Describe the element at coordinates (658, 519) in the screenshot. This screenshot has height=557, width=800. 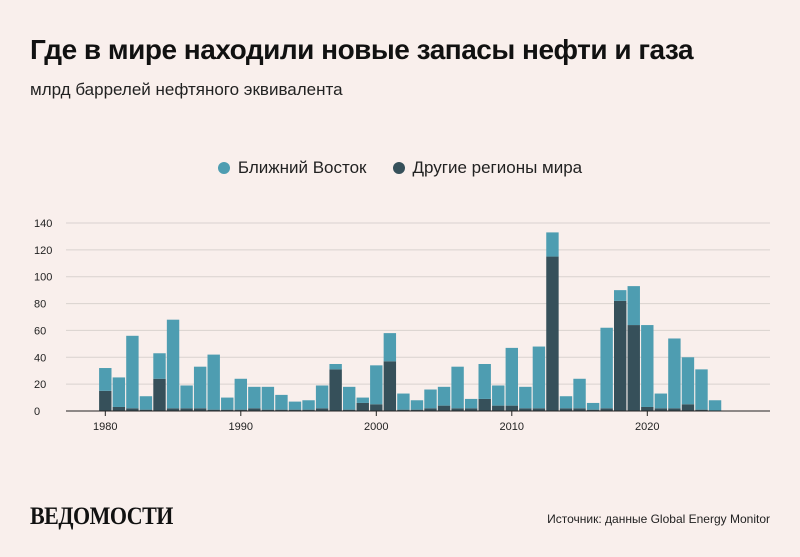
I see `source-note: Источник: данные Global Energy Monitor` at that location.